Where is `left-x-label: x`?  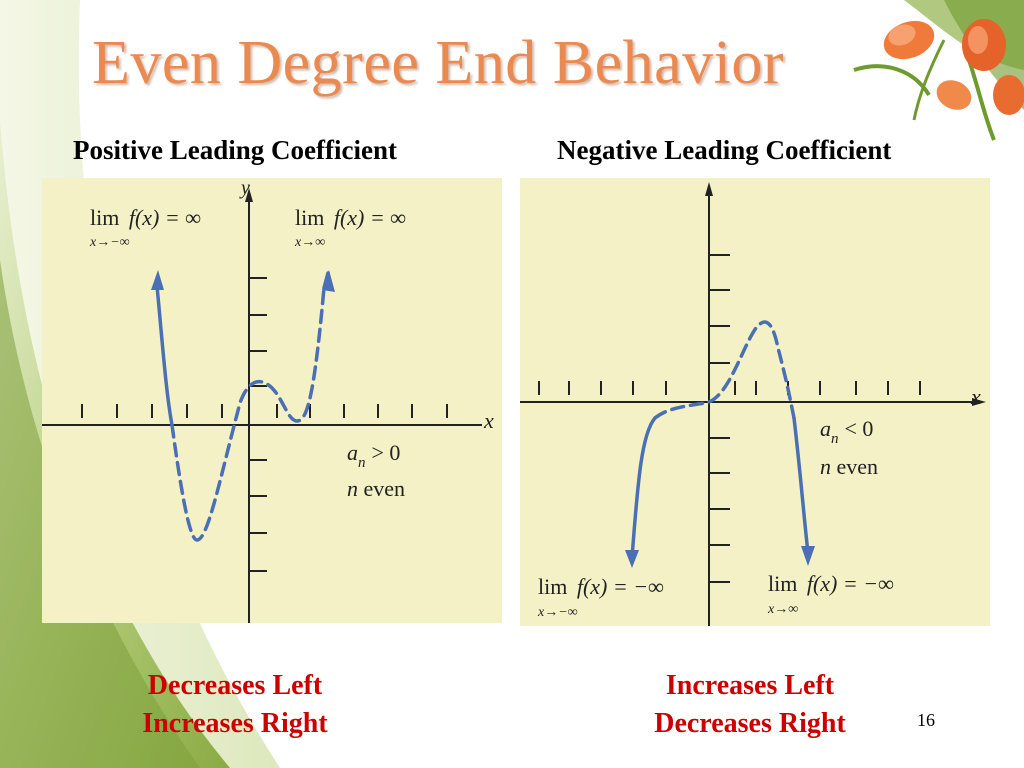 left-x-label: x is located at coordinates (488, 420).